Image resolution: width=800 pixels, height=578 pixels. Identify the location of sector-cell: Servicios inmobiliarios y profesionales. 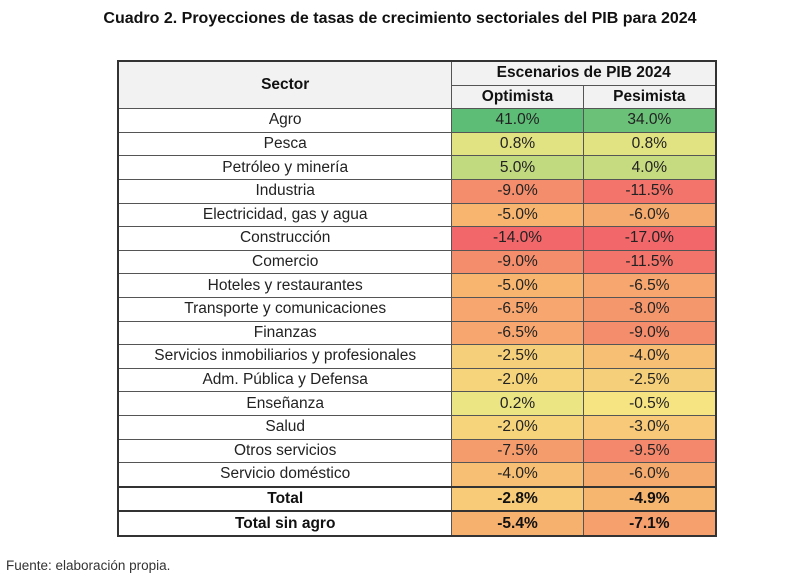
(285, 356).